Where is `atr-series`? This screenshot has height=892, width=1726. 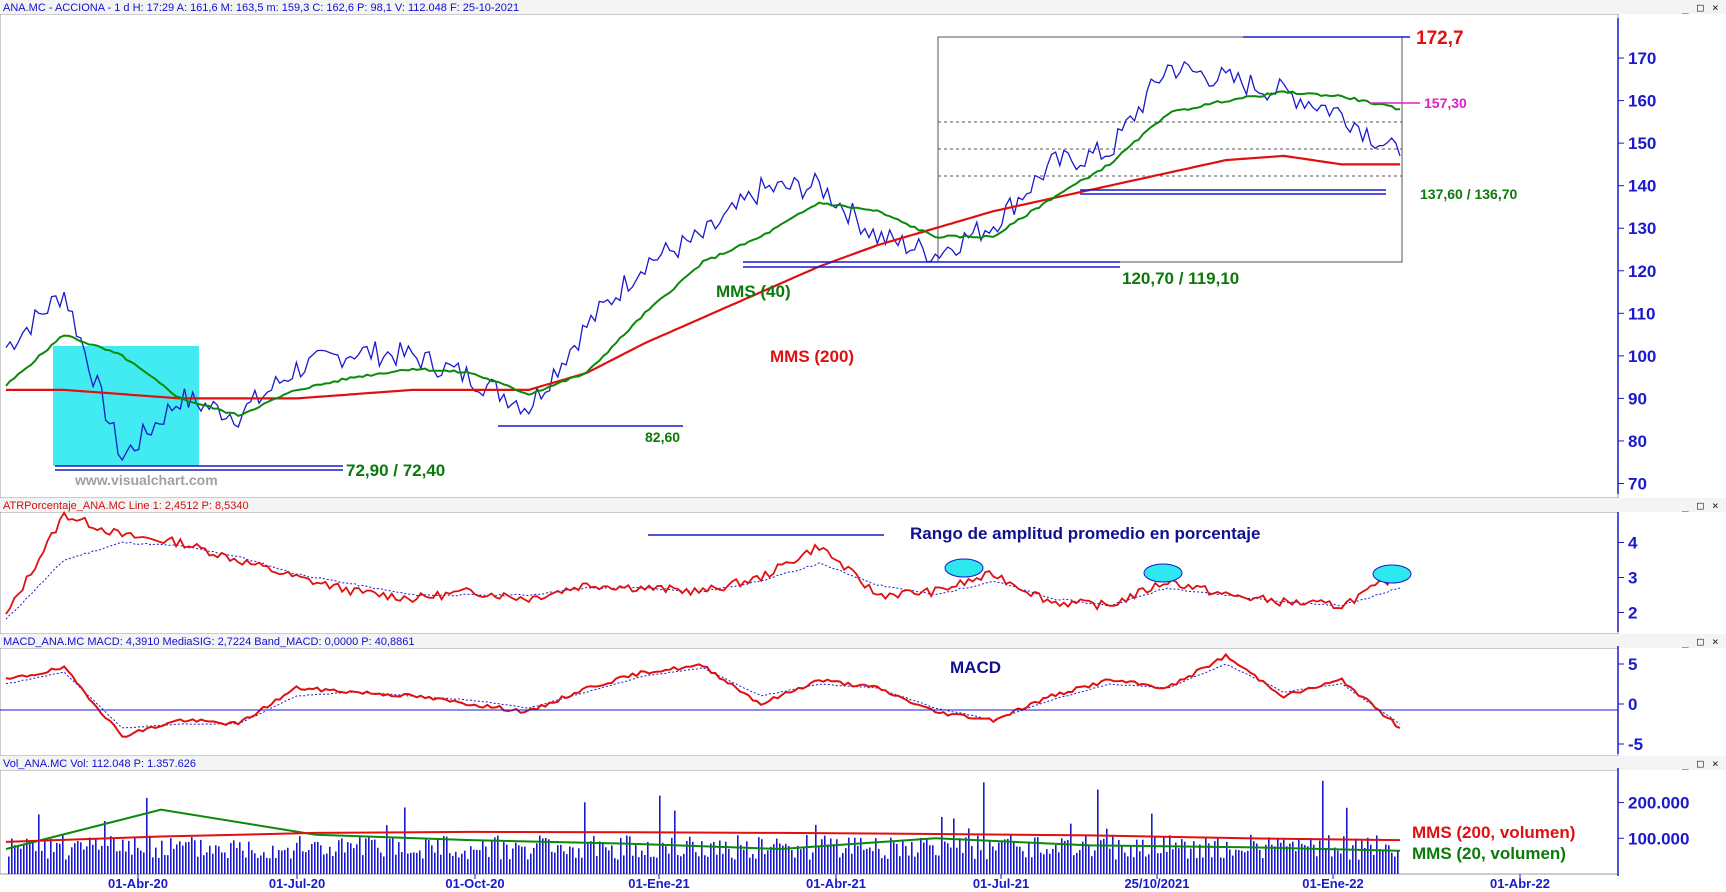
atr-series is located at coordinates (703, 565).